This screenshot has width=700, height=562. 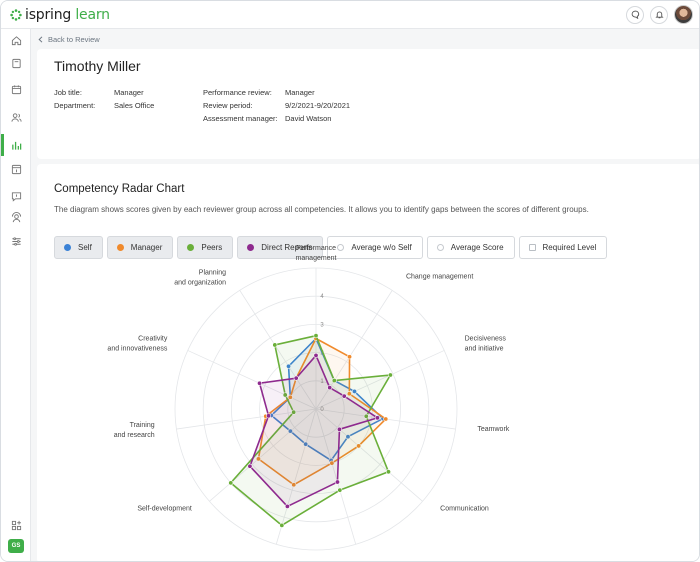 I want to click on legend-toggle-average-w-o-self: Average w/o Self, so click(x=375, y=247).